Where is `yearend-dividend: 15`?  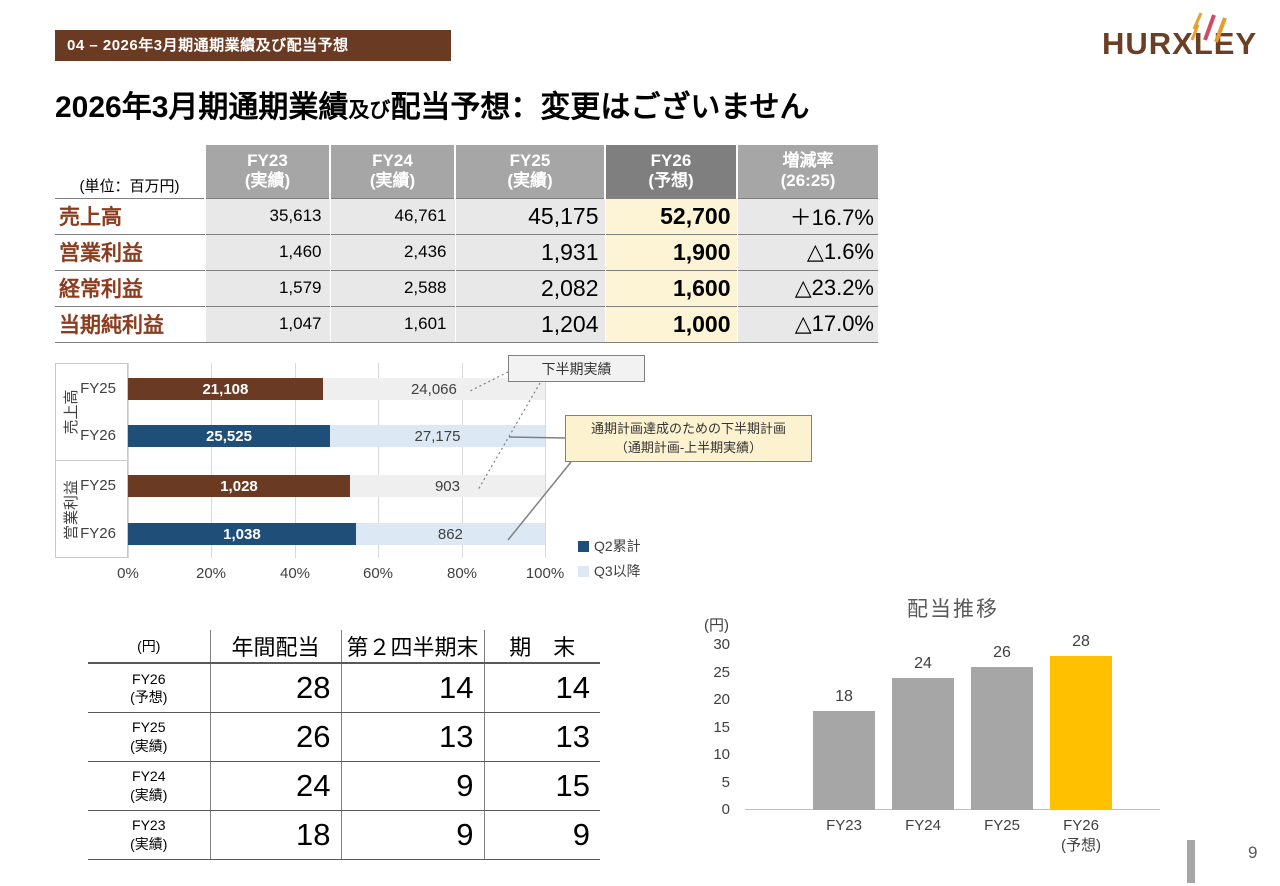 yearend-dividend: 15 is located at coordinates (541, 786).